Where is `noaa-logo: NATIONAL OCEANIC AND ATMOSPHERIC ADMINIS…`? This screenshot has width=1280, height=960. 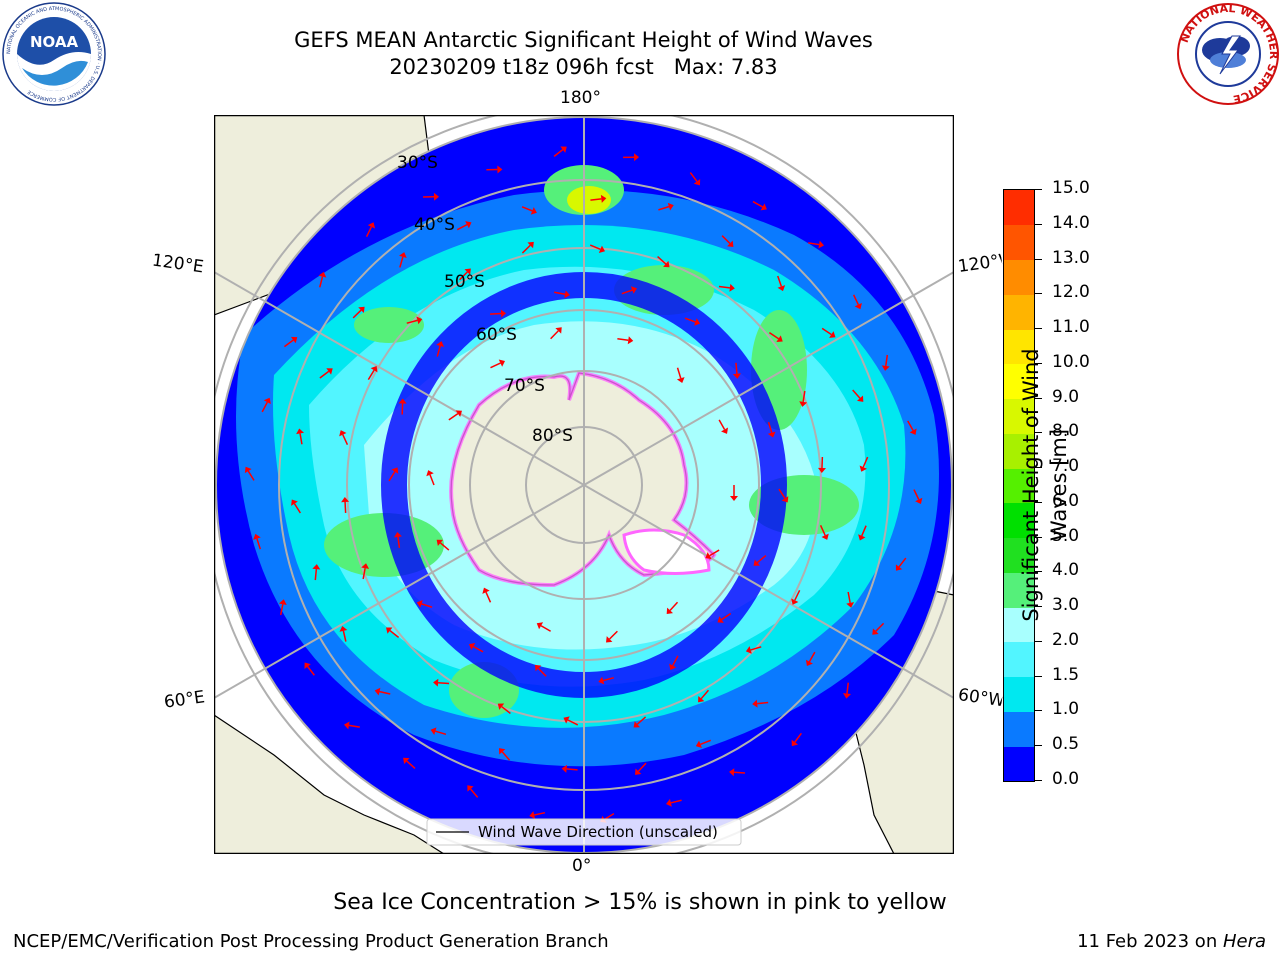
noaa-logo: NATIONAL OCEANIC AND ATMOSPHERIC ADMINIS… is located at coordinates (54, 54).